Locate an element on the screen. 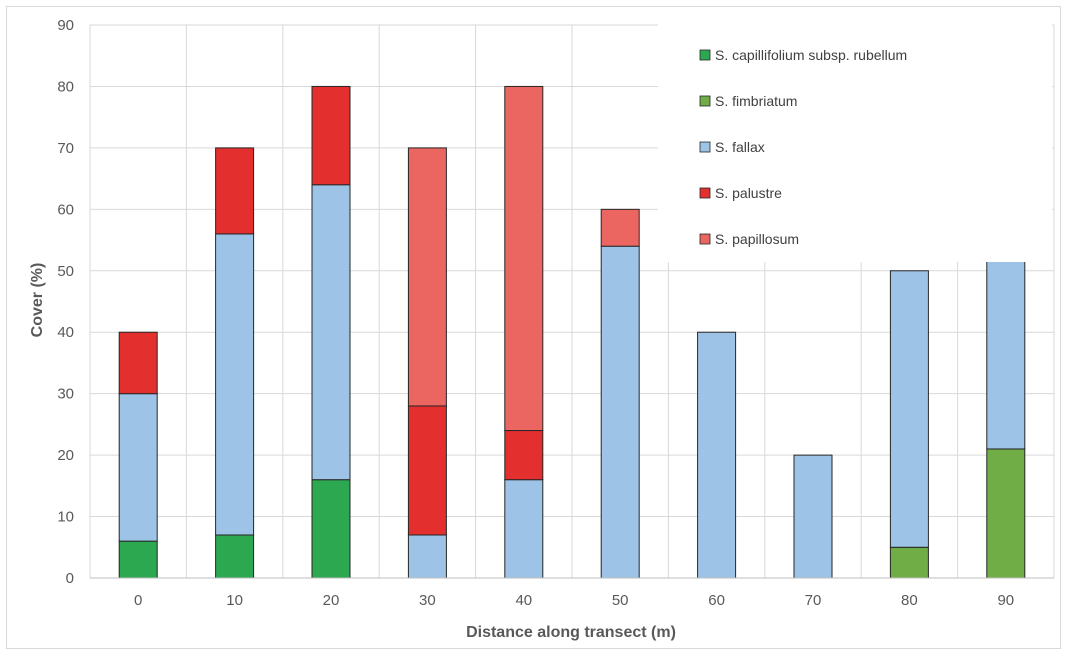 The image size is (1067, 655). x-tick-label: 80 is located at coordinates (909, 600).